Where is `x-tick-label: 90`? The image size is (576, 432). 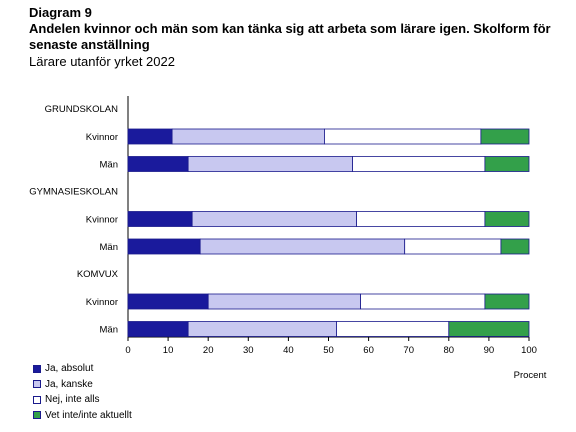 x-tick-label: 90 is located at coordinates (489, 350).